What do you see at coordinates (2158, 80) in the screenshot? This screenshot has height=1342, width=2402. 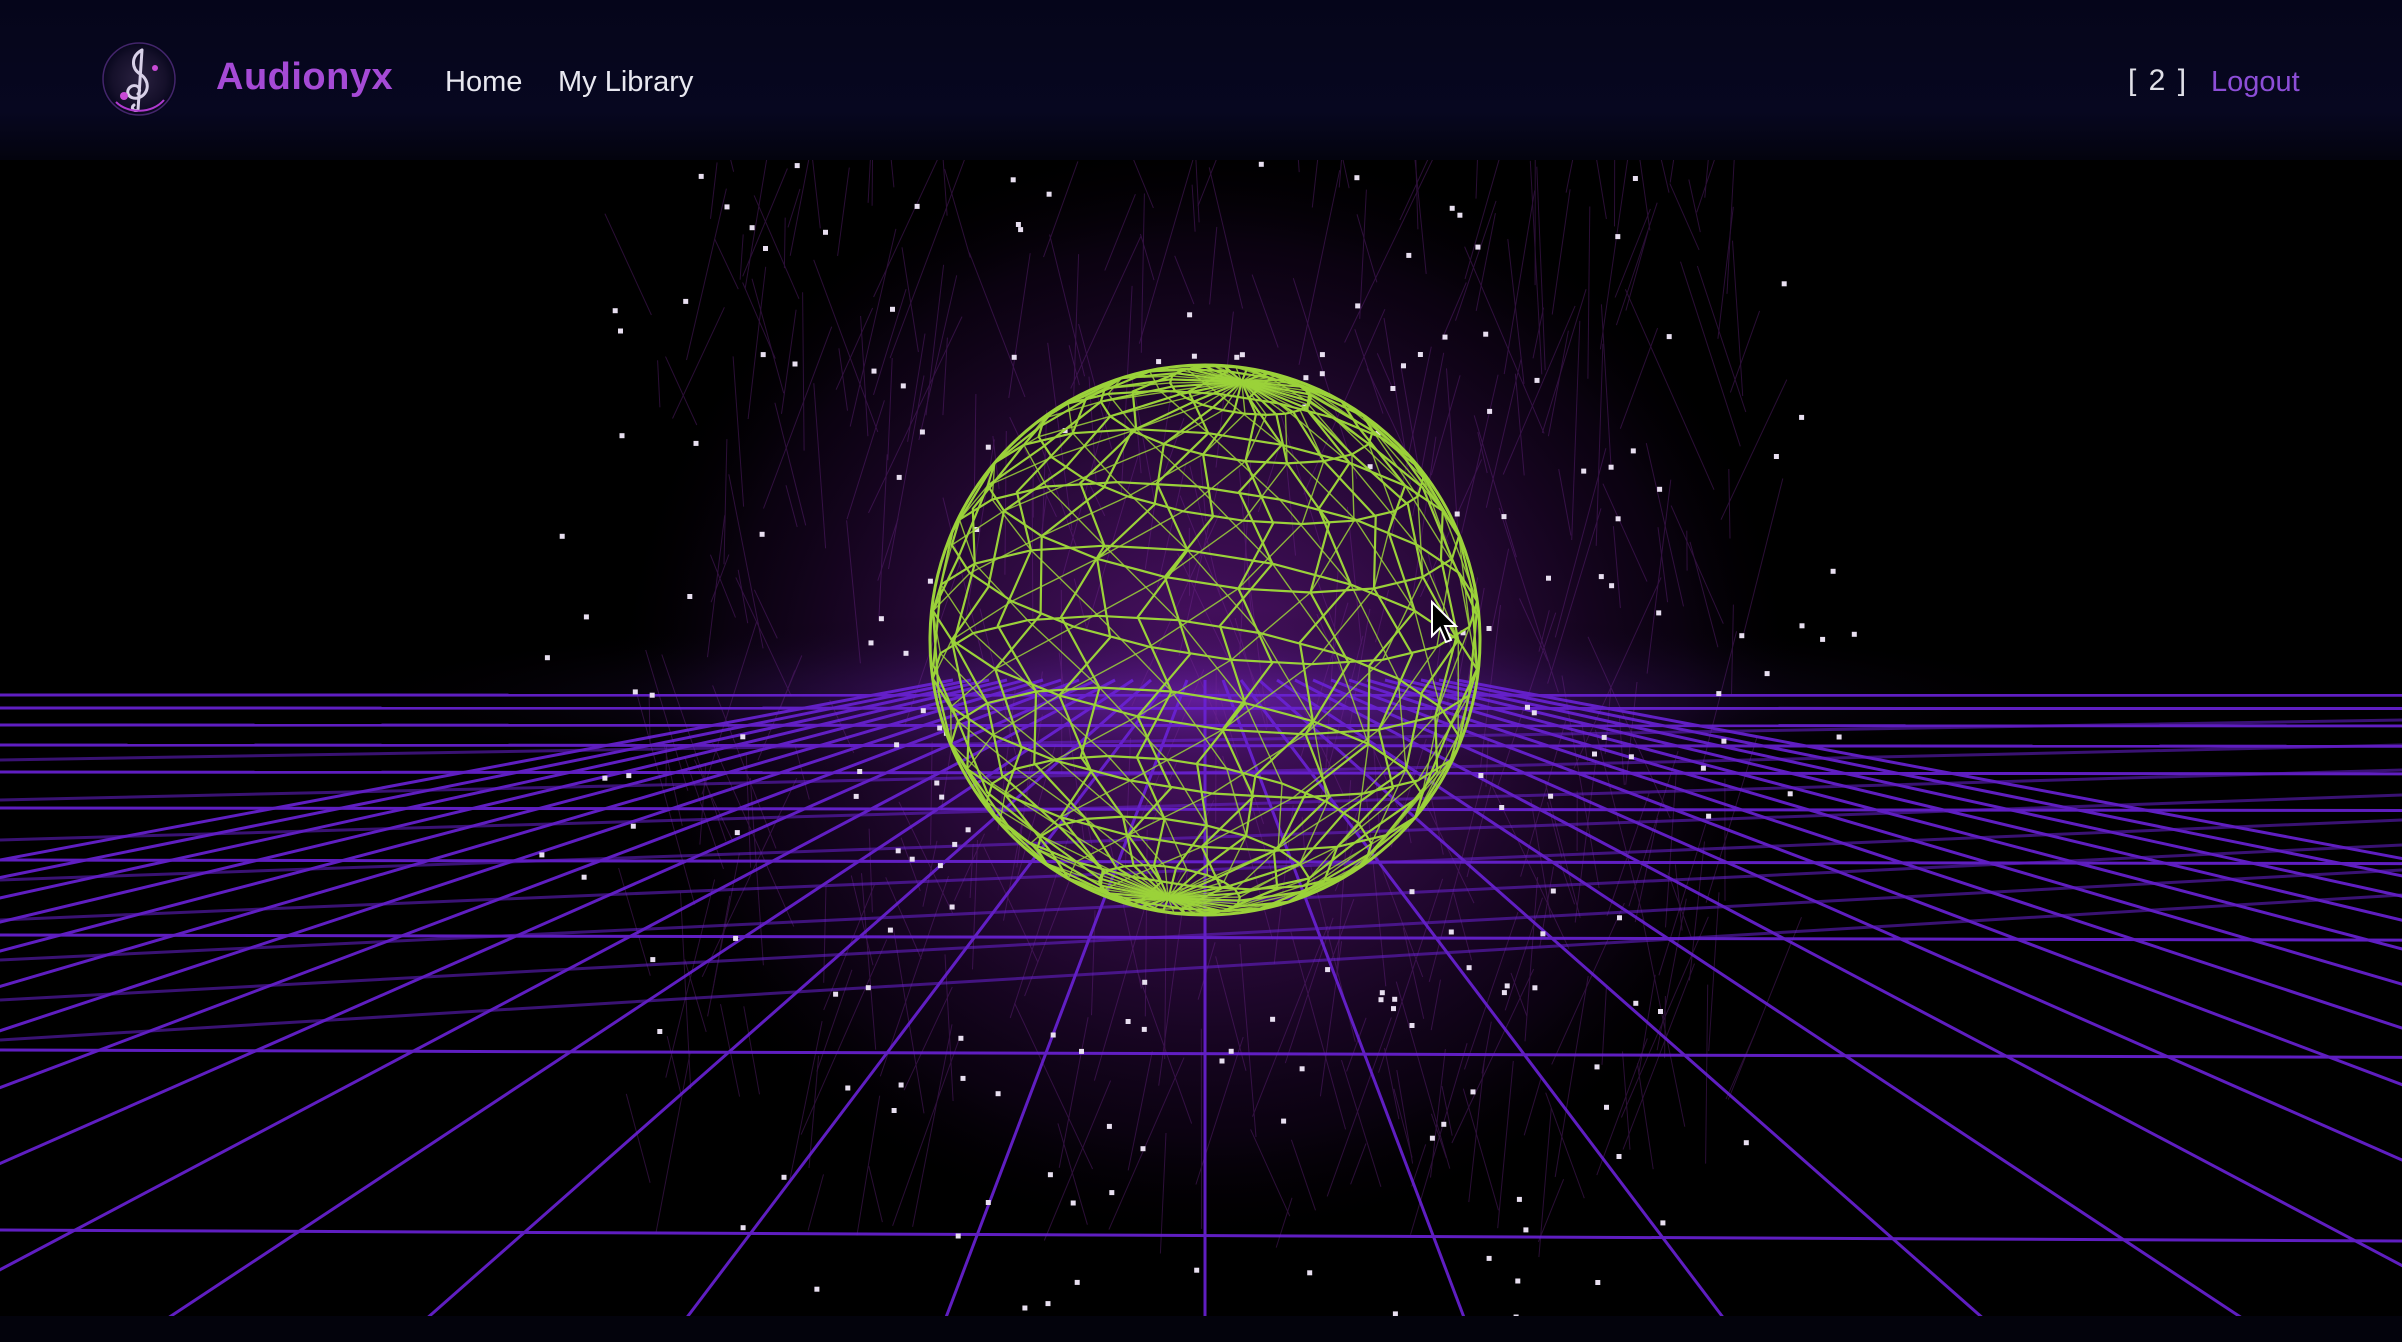 I see `notification-counter: [ 2 ]` at bounding box center [2158, 80].